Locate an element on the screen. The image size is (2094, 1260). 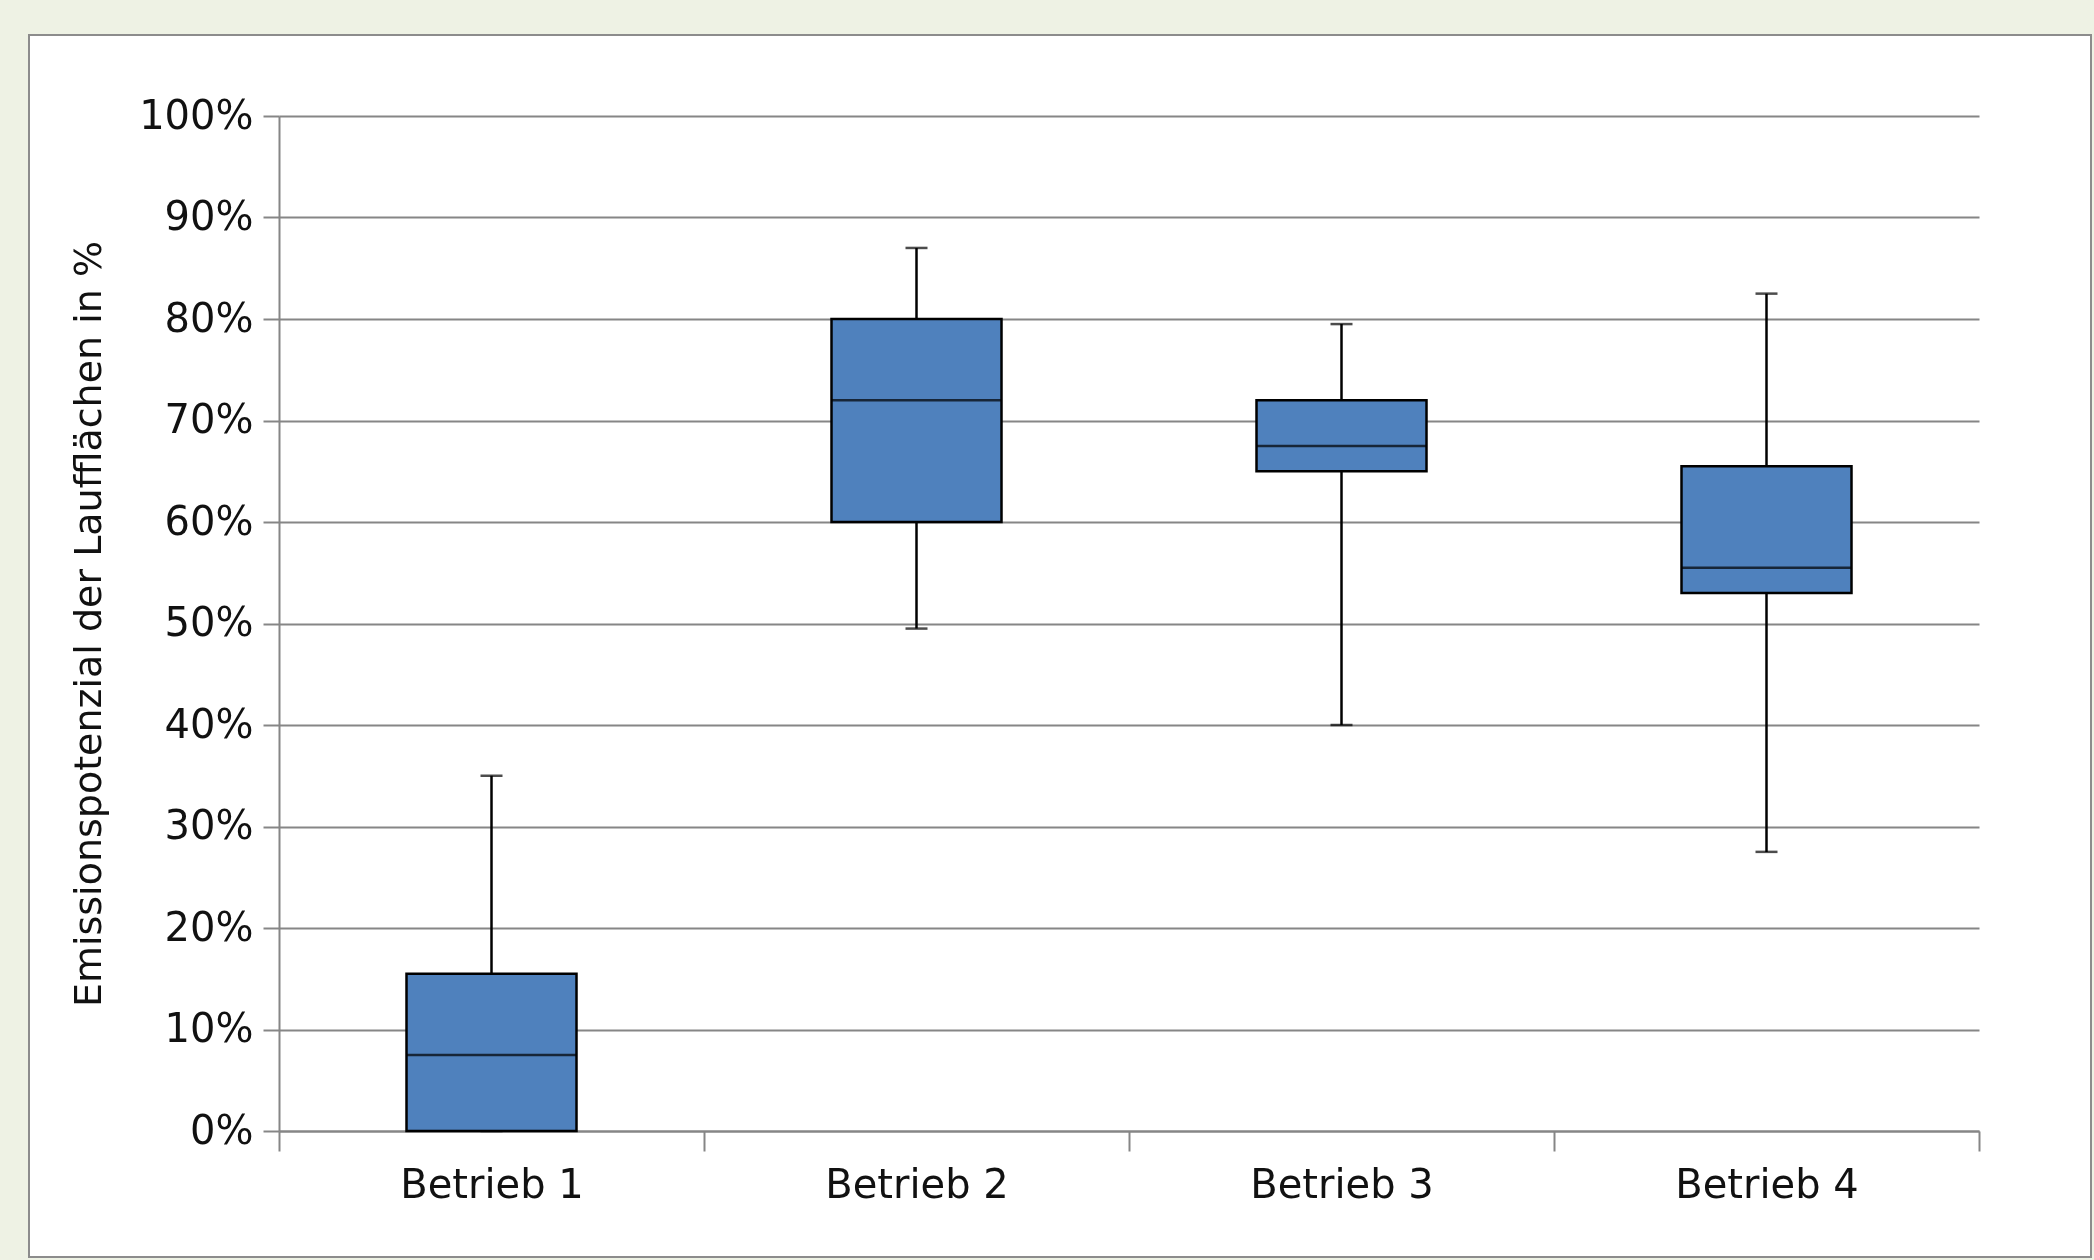
x-tick-label: Betrieb 3 is located at coordinates (1342, 1183).